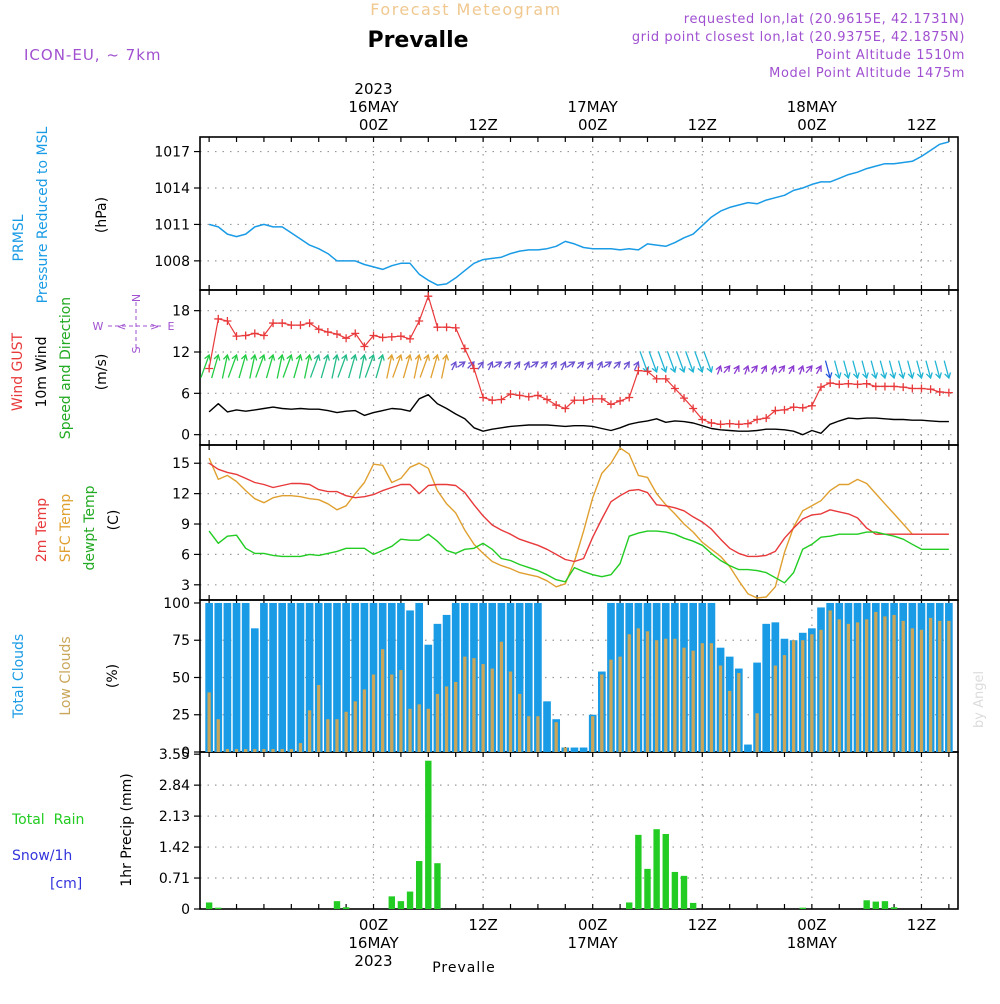 The width and height of the screenshot is (1000, 1004). I want to click on time-label-top: 16MAY, so click(373, 107).